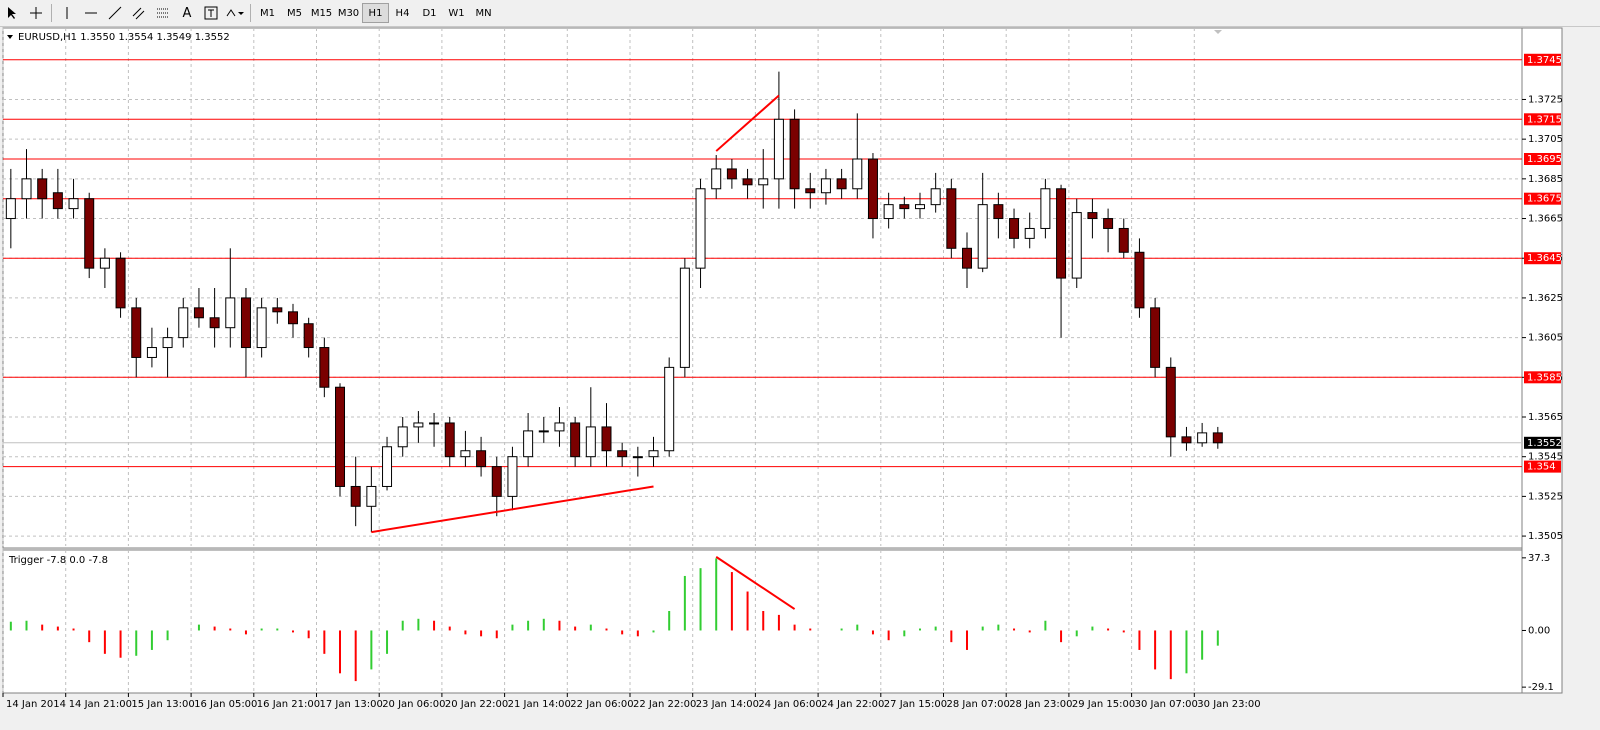 This screenshot has width=1600, height=730. Describe the element at coordinates (1040, 704) in the screenshot. I see `x-tick-label: 28 Jan 23:00` at that location.